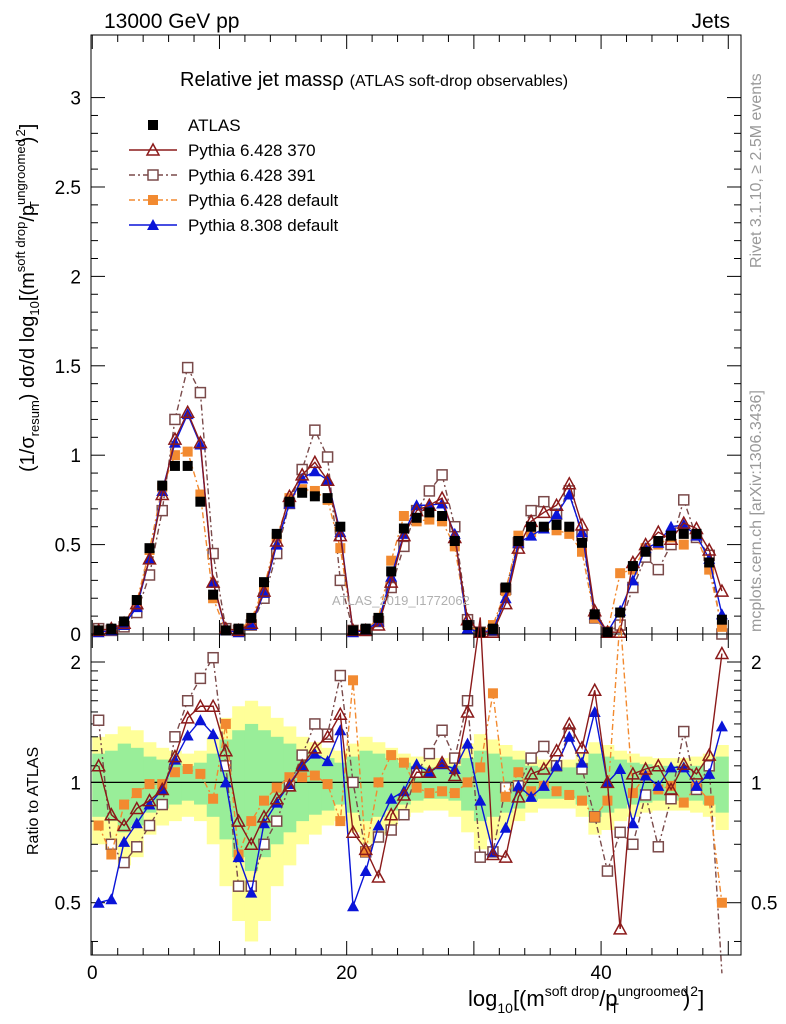  Describe the element at coordinates (529, 998) in the screenshot. I see `xlabel-part-b: [(m` at that location.